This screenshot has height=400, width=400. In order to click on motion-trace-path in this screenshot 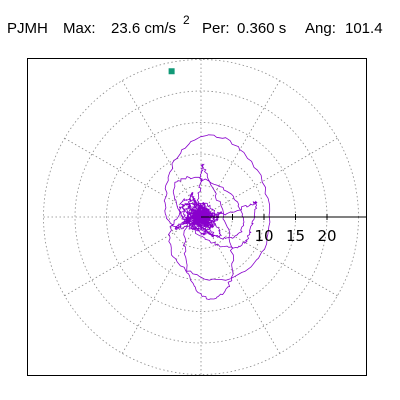, I will do `click(217, 217)`.